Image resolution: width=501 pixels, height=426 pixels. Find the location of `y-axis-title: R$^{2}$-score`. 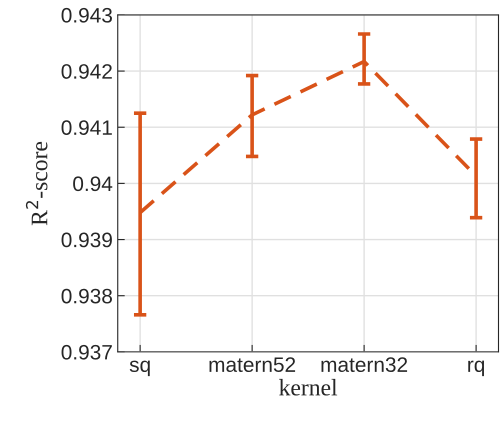

y-axis-title: R$^{2}$-score is located at coordinates (37, 184).